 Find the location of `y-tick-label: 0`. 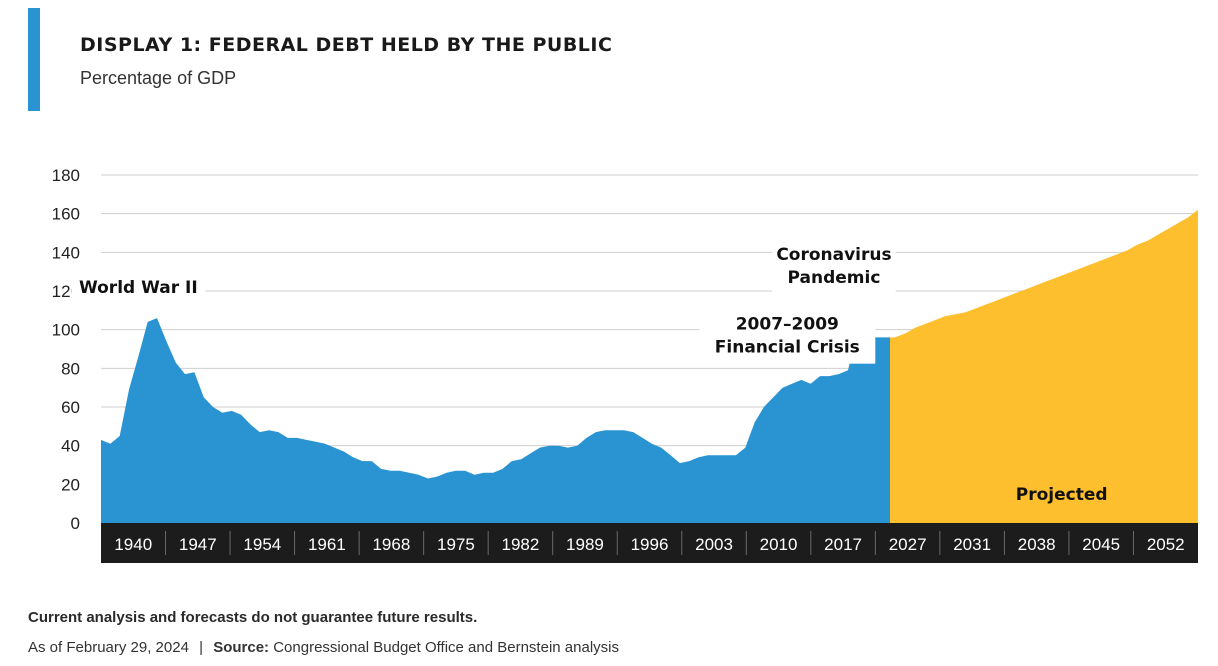

y-tick-label: 0 is located at coordinates (75, 523).